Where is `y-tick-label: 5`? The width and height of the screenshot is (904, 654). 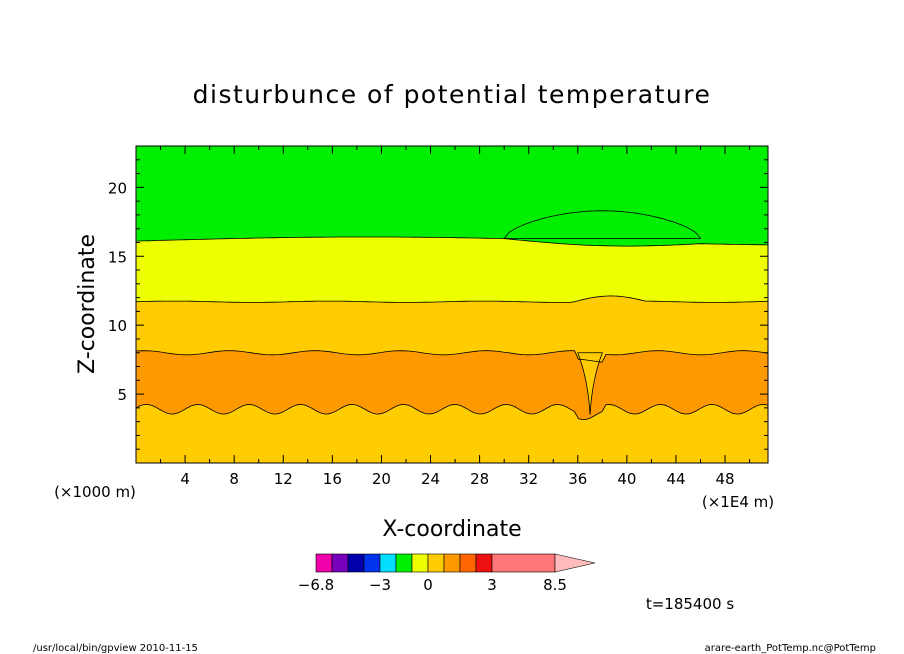
y-tick-label: 5 is located at coordinates (122, 395).